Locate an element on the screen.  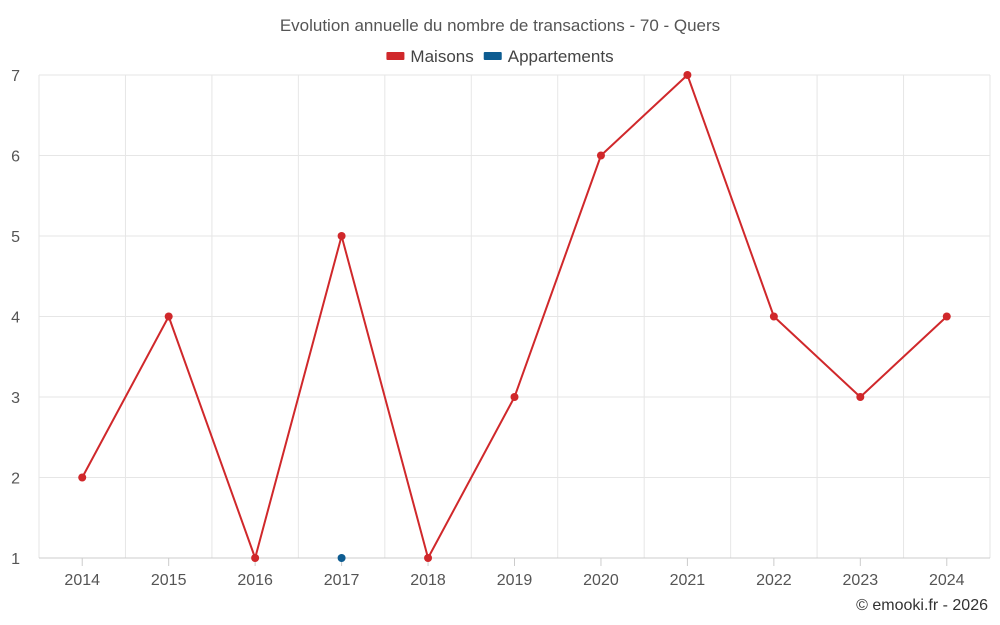
legend-label: Appartements is located at coordinates (561, 56).